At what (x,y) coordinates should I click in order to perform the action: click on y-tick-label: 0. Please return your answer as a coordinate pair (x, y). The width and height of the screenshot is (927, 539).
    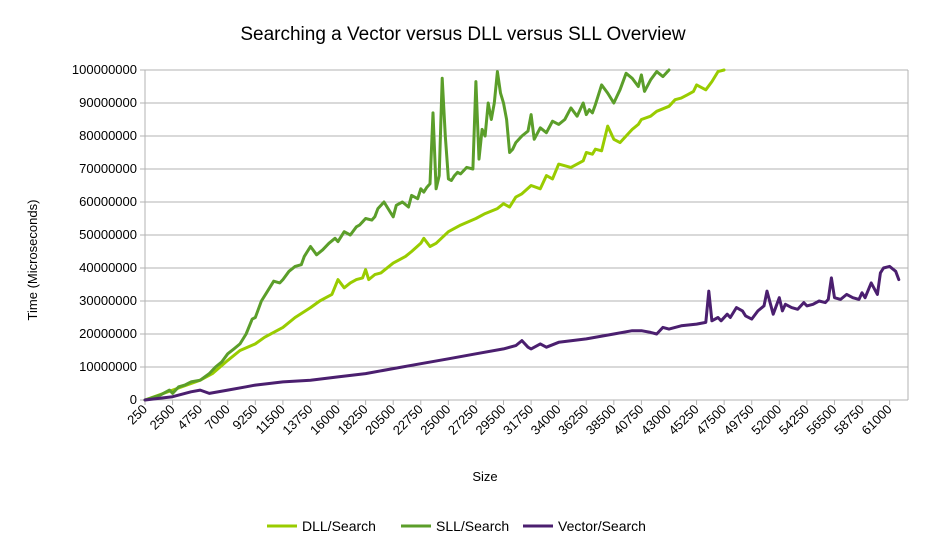
    Looking at the image, I should click on (133, 399).